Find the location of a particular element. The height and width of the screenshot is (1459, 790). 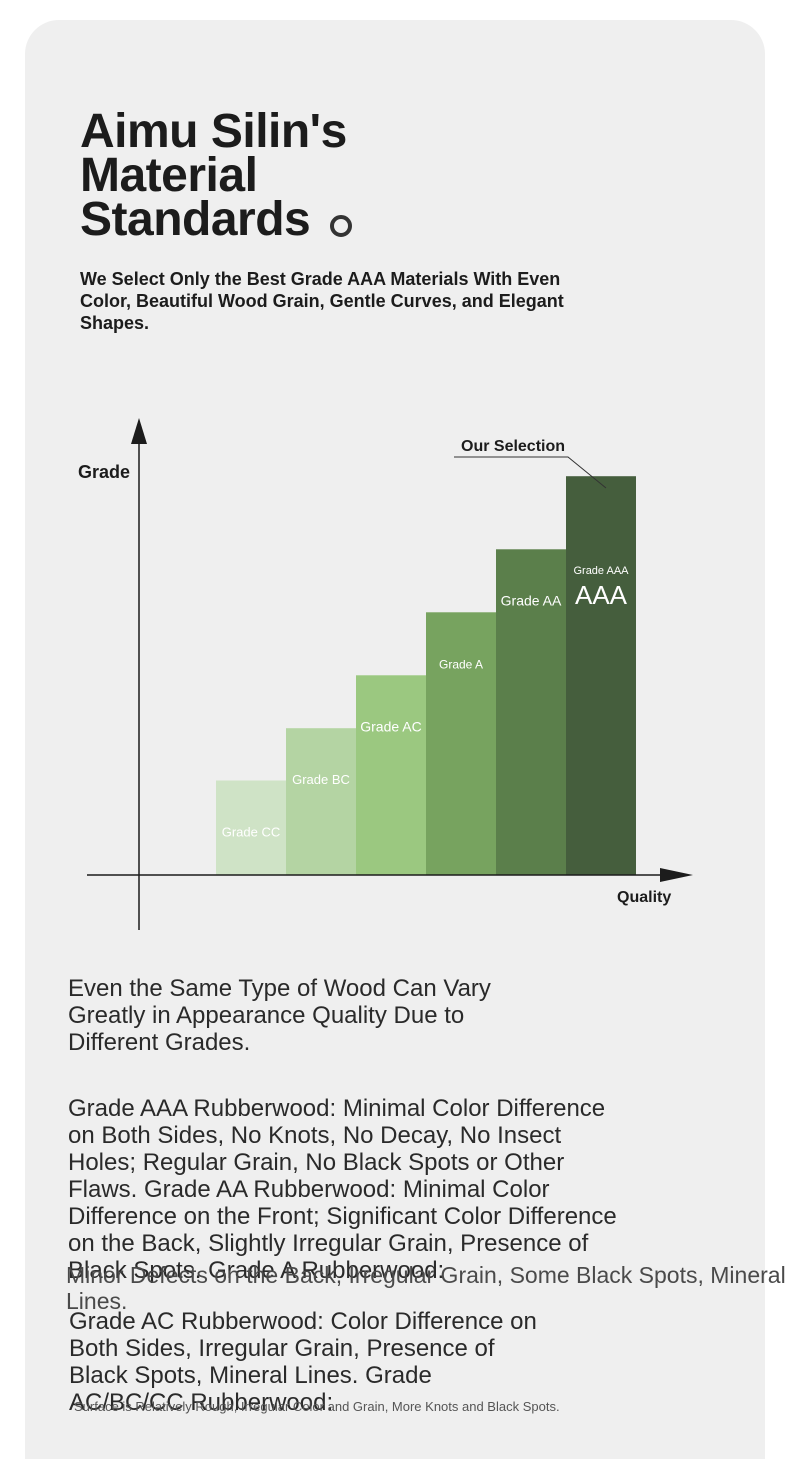

bar-grade-cc is located at coordinates (251, 827).